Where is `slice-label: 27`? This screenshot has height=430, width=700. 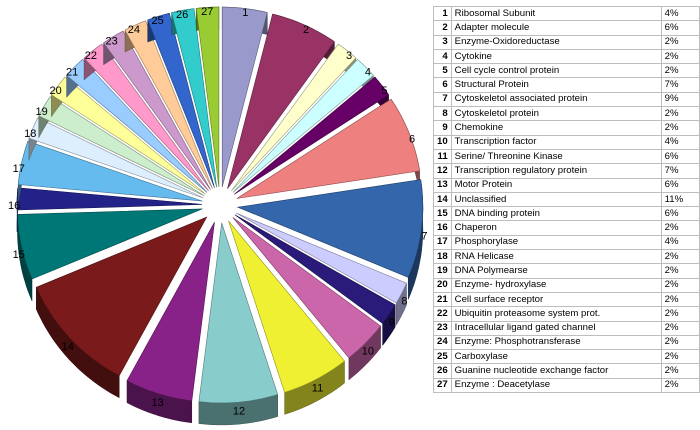 slice-label: 27 is located at coordinates (207, 12).